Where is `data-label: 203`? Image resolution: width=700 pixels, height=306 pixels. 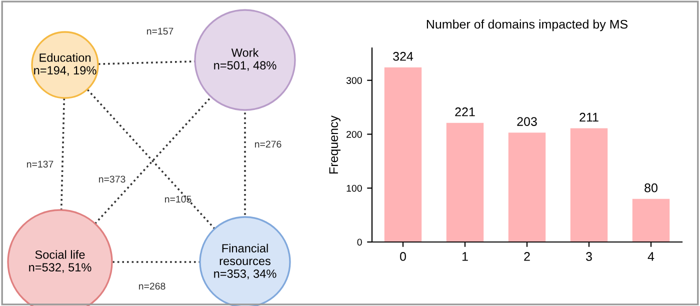
data-label: 203 is located at coordinates (527, 121).